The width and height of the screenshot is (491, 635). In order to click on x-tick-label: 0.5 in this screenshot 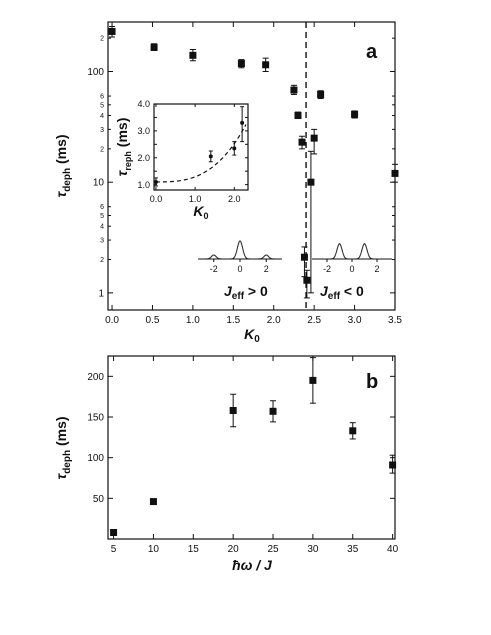, I will do `click(153, 320)`.